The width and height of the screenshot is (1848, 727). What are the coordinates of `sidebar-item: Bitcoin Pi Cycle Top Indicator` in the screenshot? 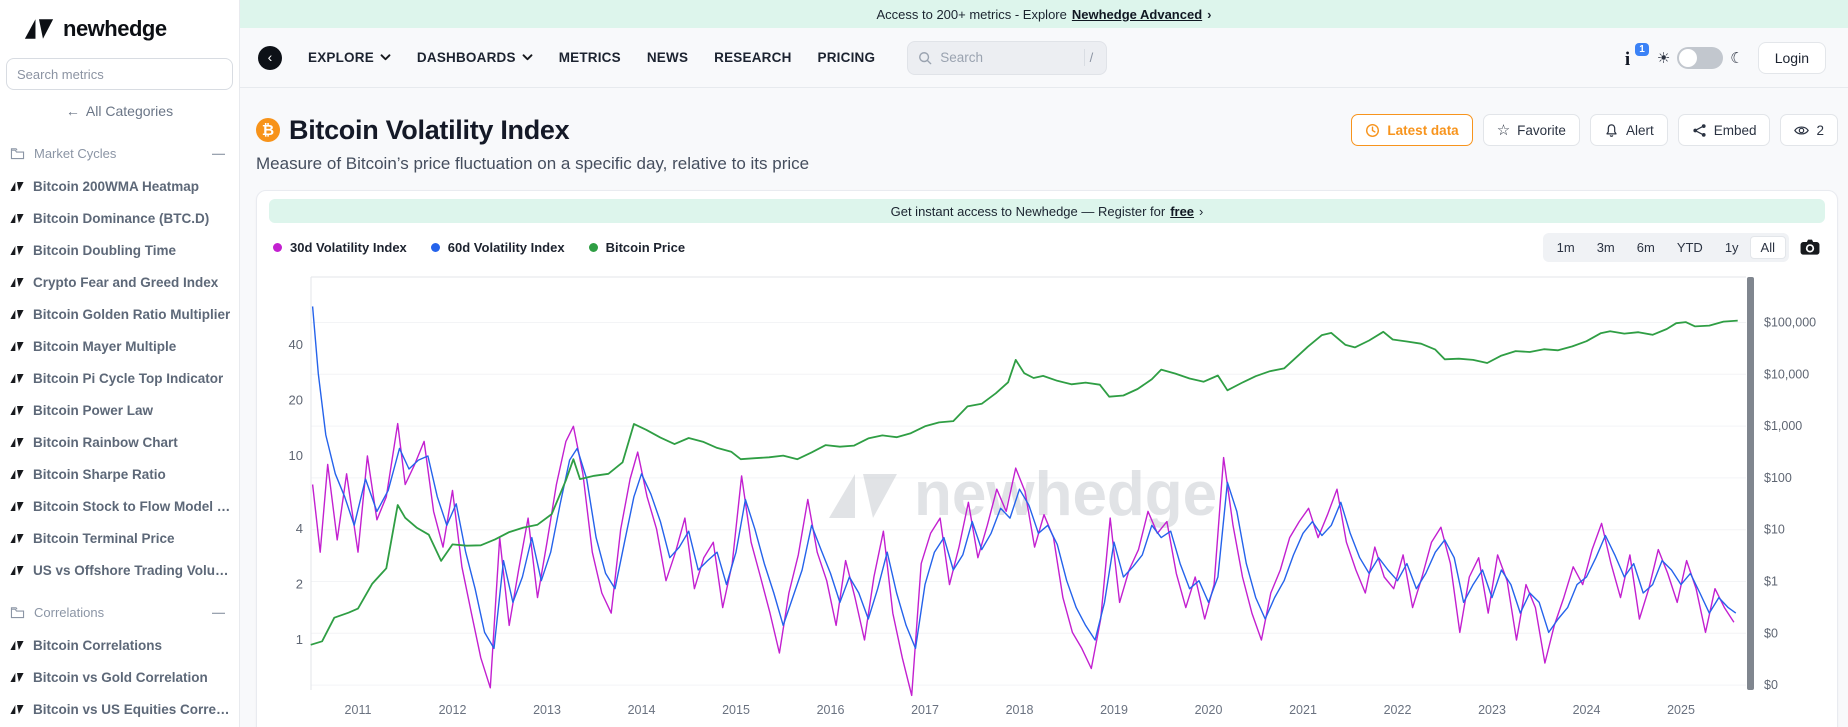 It's located at (119, 378).